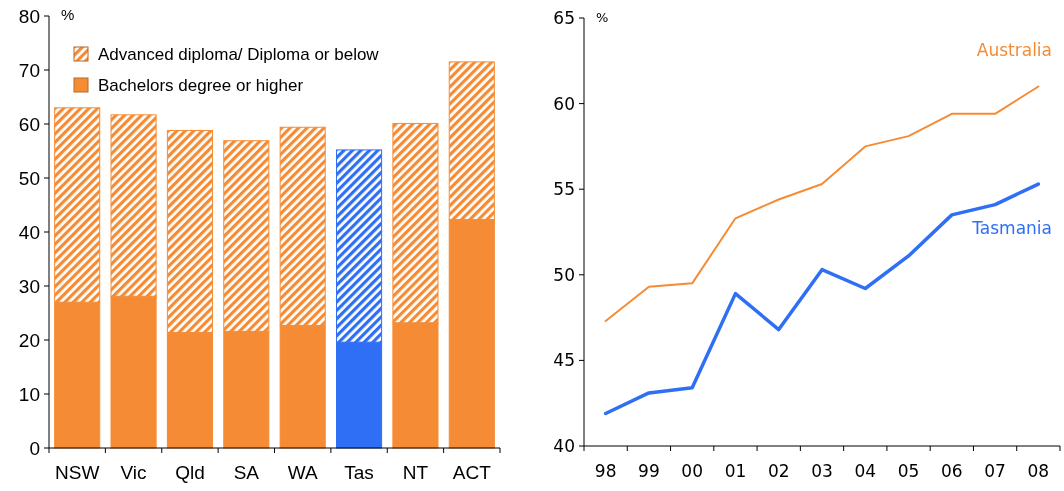 The height and width of the screenshot is (491, 1064). Describe the element at coordinates (77, 472) in the screenshot. I see `x-tick-label: NSW` at that location.